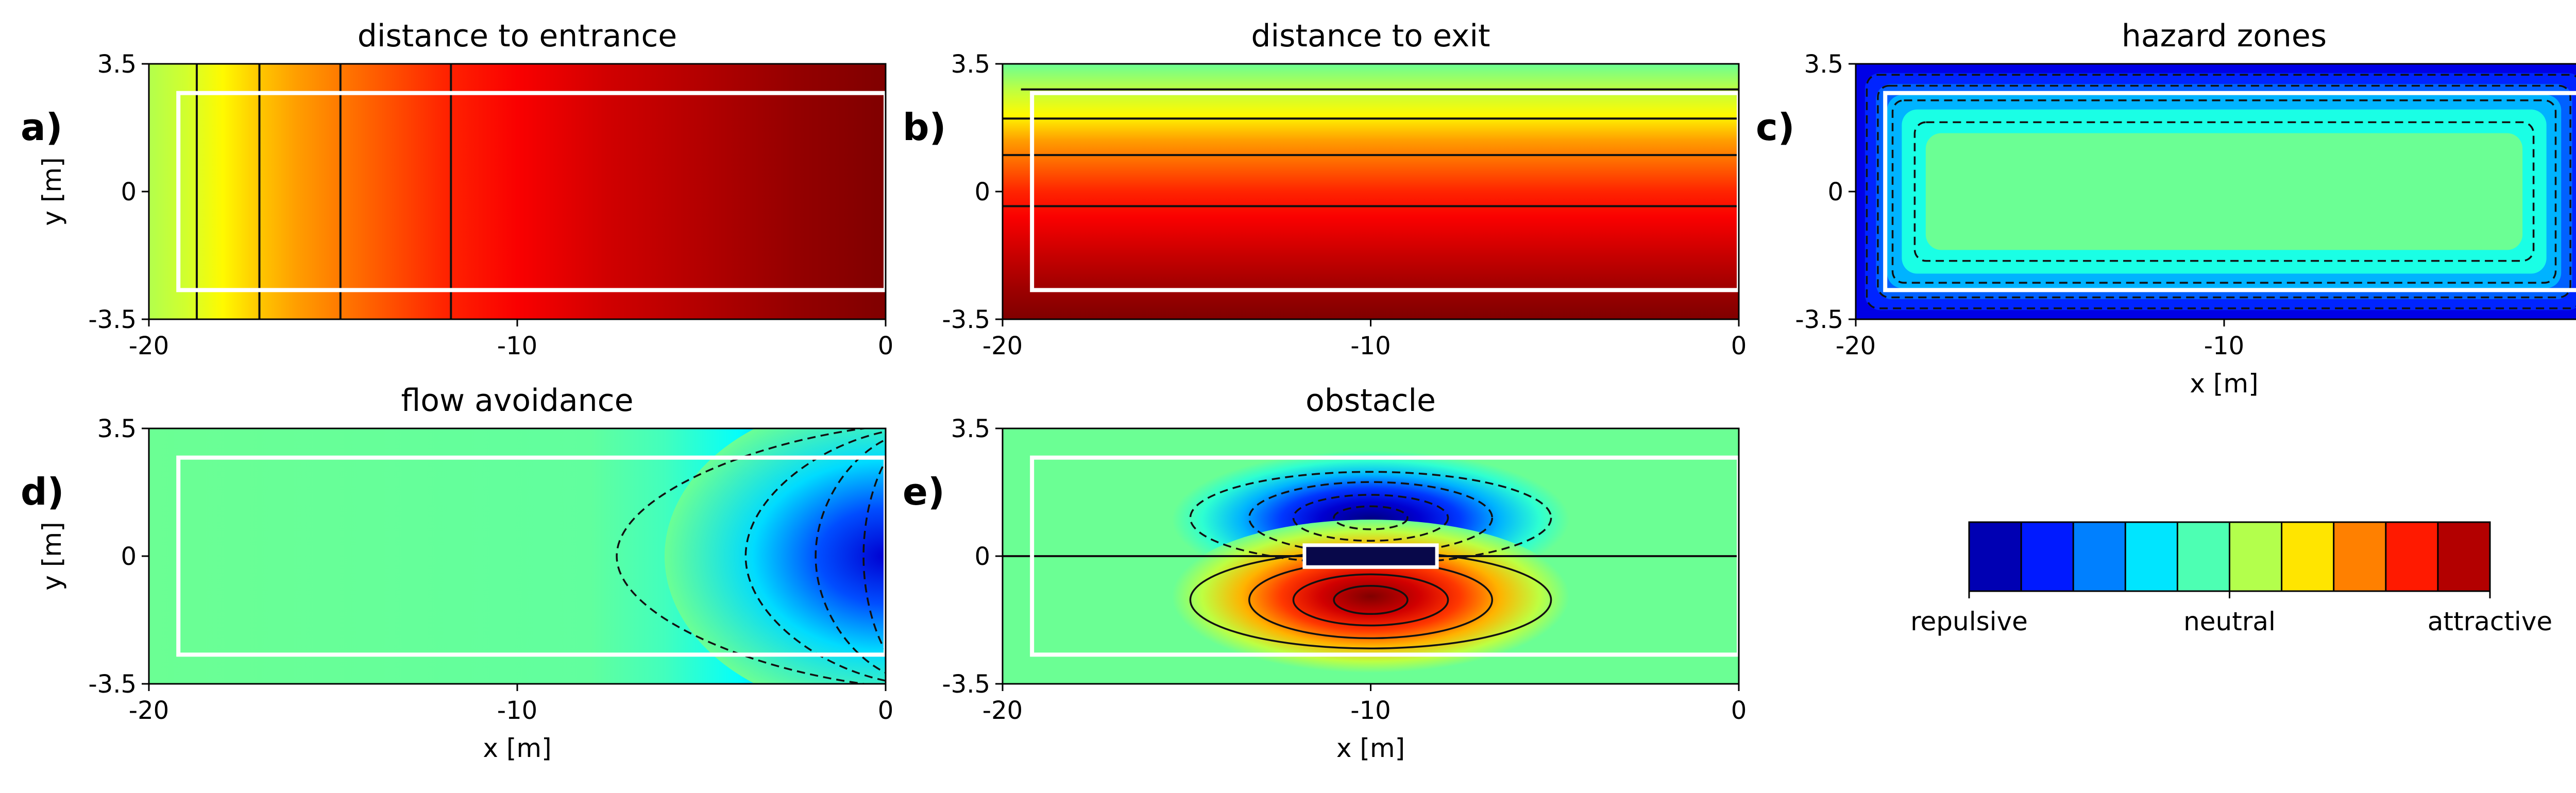  I want to click on x-tick-label-c-1: -10, so click(2224, 346).